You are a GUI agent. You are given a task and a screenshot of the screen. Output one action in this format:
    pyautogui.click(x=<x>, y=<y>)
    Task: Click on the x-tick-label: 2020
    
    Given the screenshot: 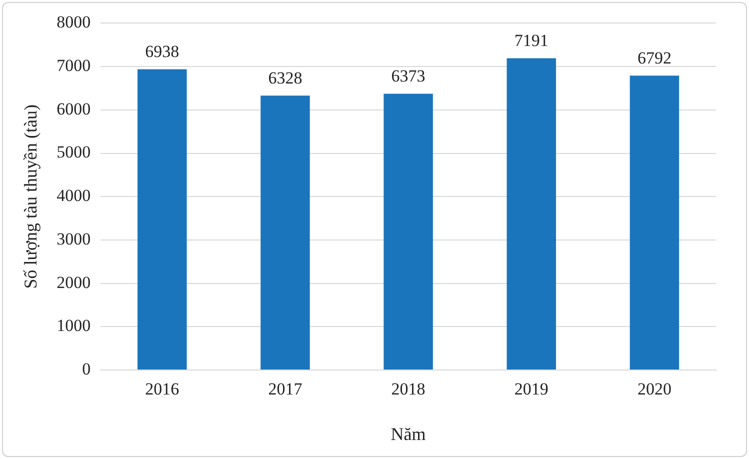 What is the action you would take?
    pyautogui.click(x=654, y=389)
    